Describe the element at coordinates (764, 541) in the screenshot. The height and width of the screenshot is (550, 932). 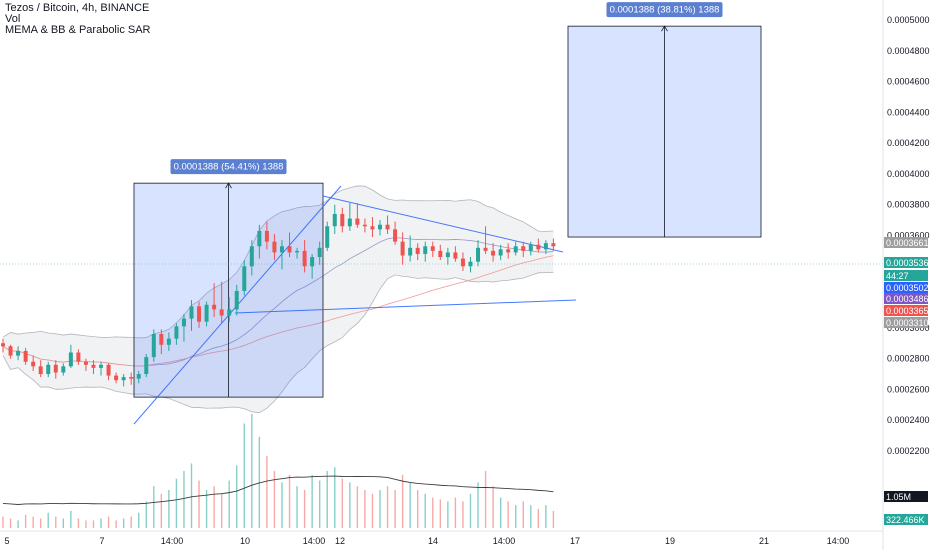
I see `time-tick-label: 21` at that location.